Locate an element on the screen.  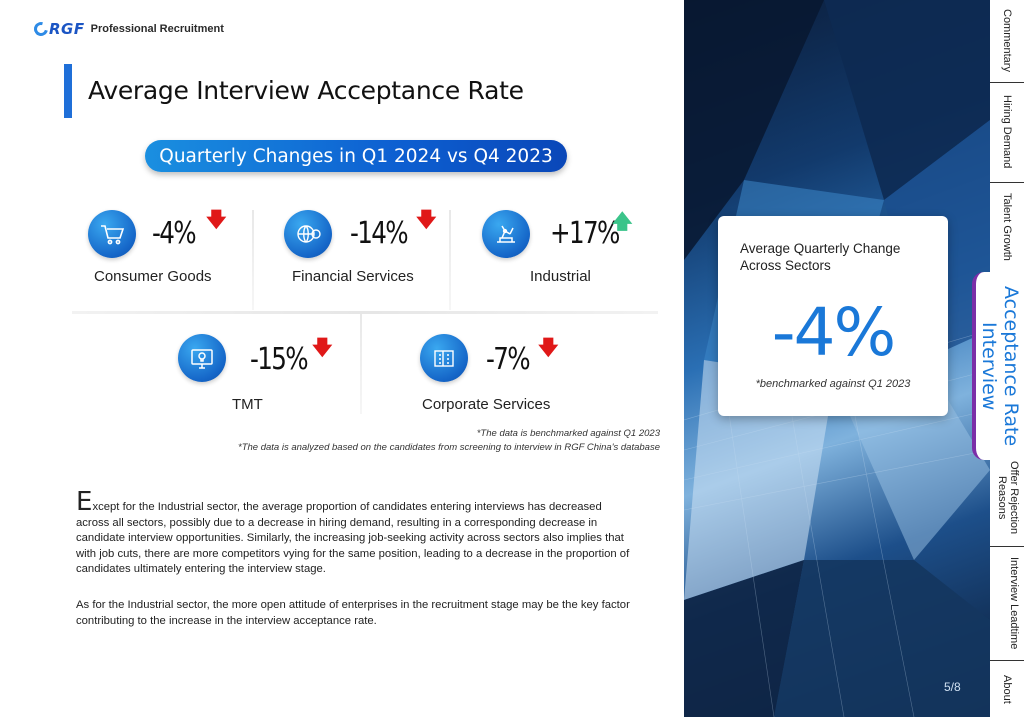
sector-change-value: -7% is located at coordinates (508, 359).